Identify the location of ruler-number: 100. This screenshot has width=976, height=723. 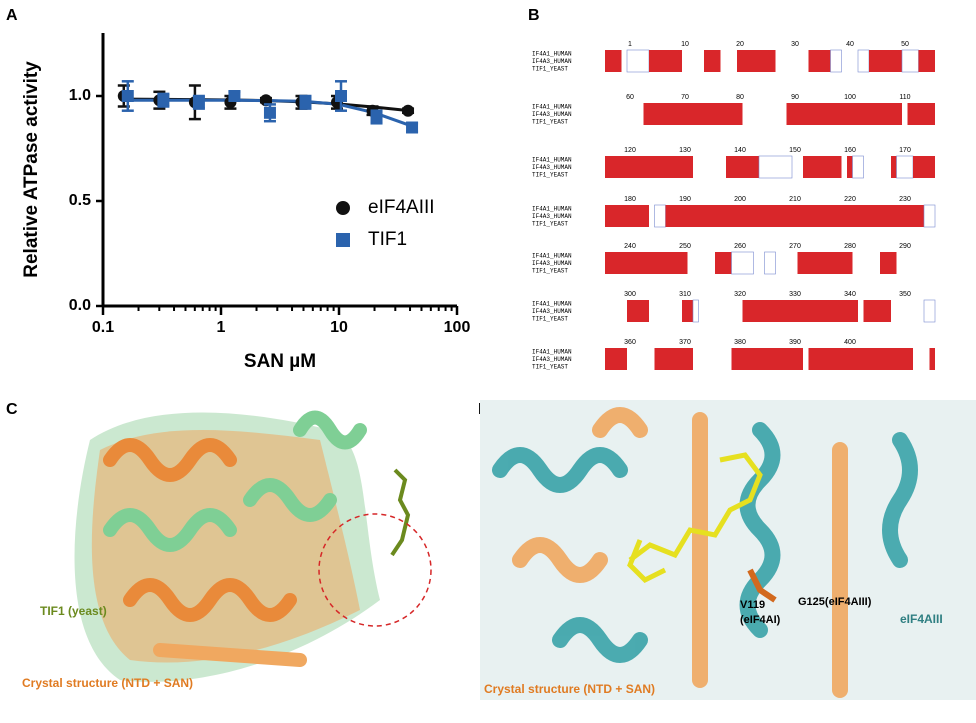
(850, 97).